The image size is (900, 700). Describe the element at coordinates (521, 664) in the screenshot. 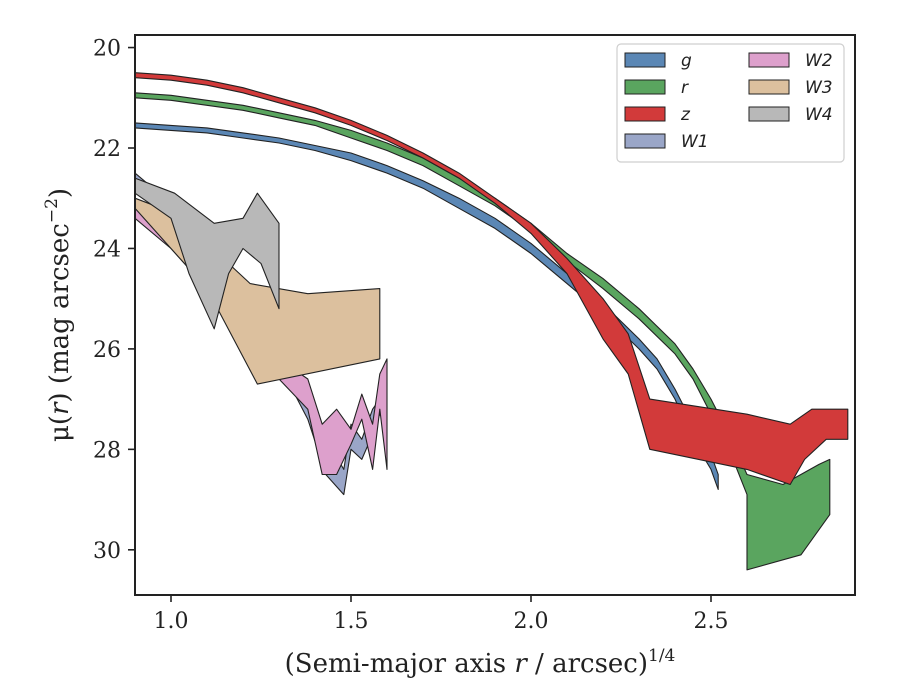

I see `x-axis-title-var: r` at that location.